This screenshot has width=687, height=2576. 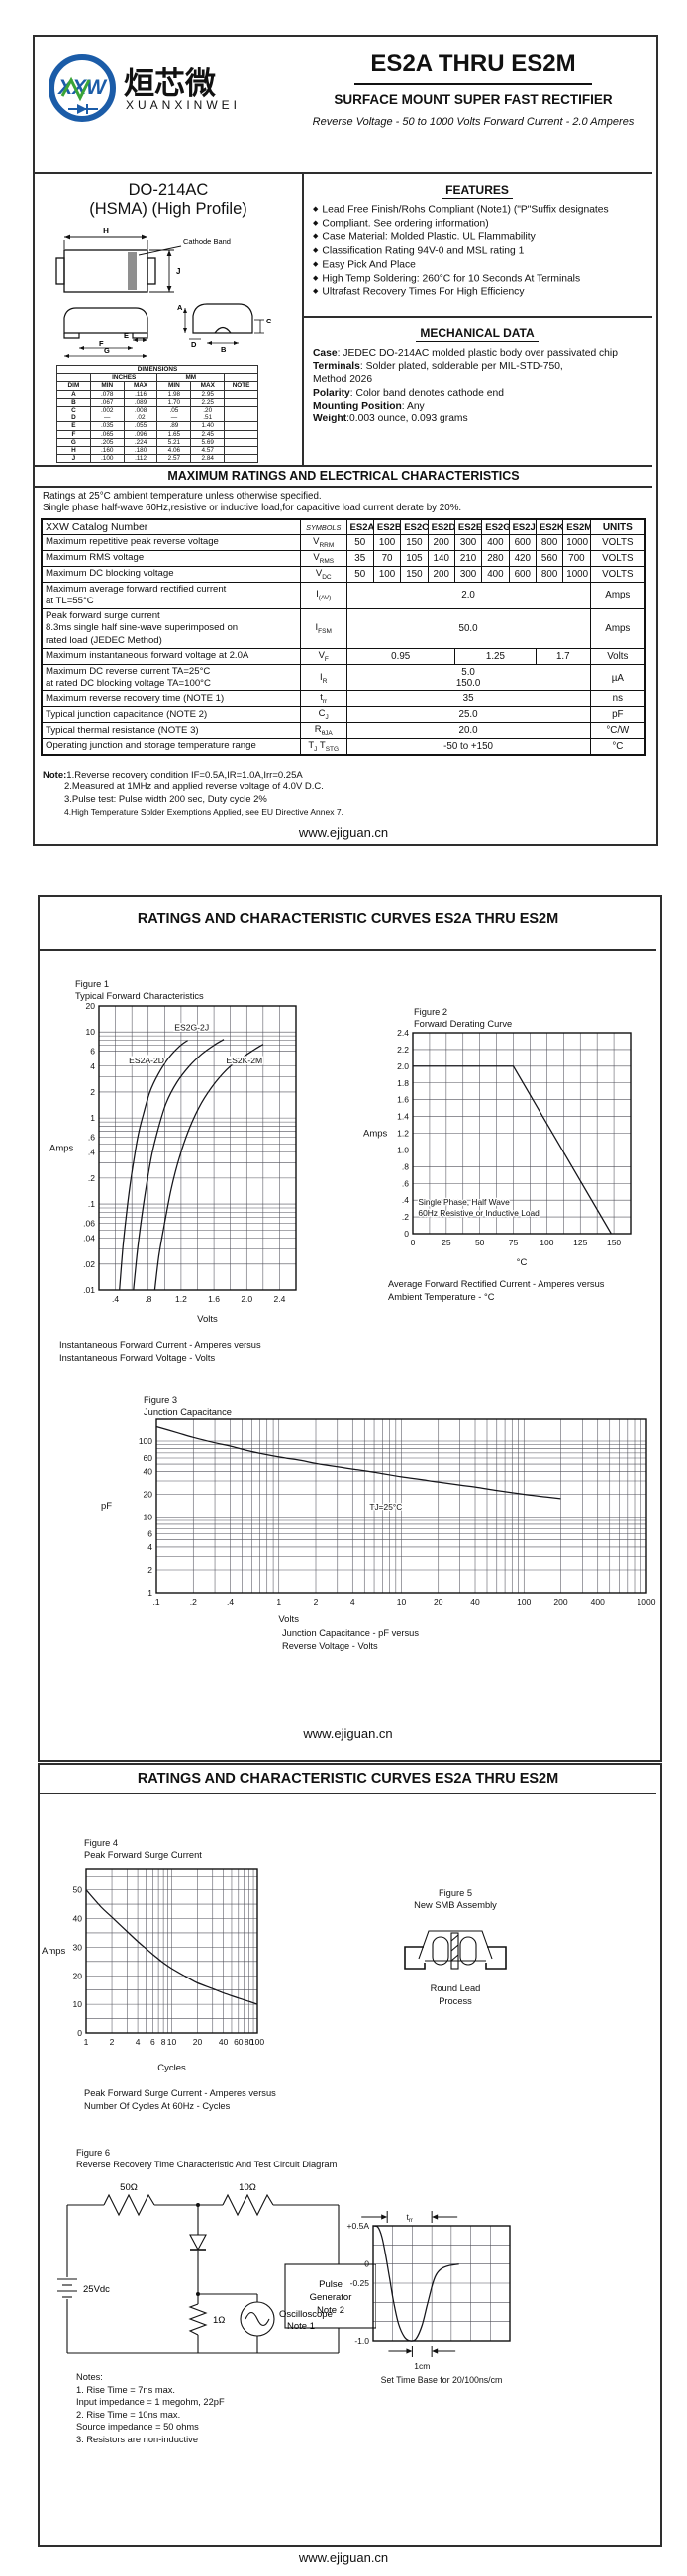 I want to click on row-value: 700, so click(x=577, y=558).